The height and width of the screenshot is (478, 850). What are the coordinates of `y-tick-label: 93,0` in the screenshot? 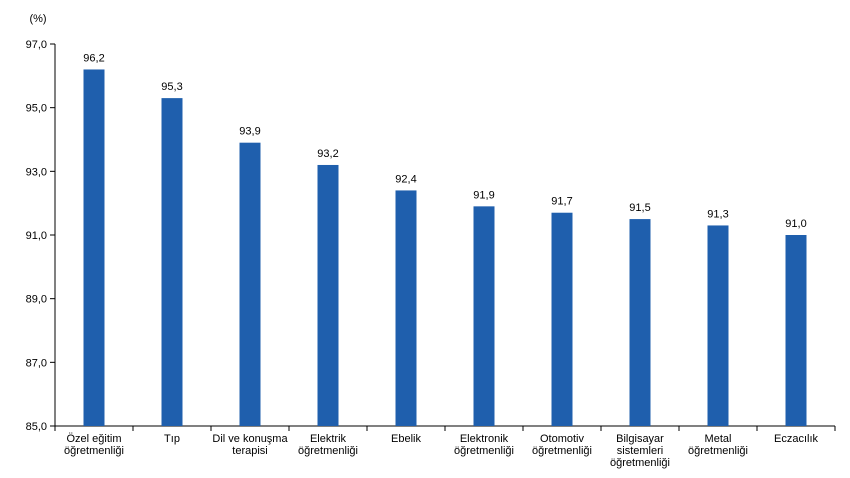 It's located at (36, 172).